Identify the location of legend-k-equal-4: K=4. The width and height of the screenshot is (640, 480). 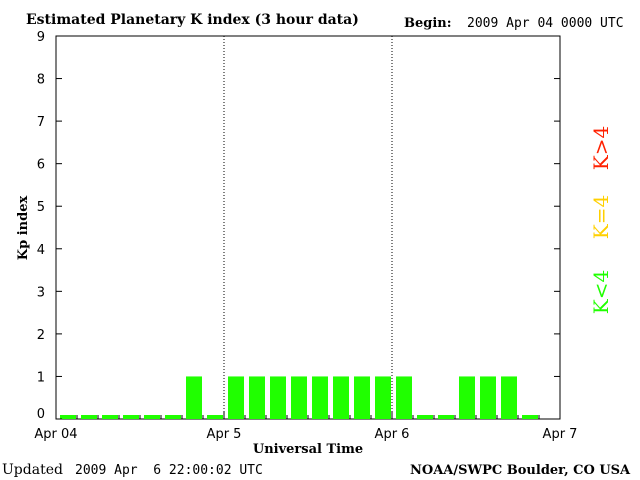
(601, 217).